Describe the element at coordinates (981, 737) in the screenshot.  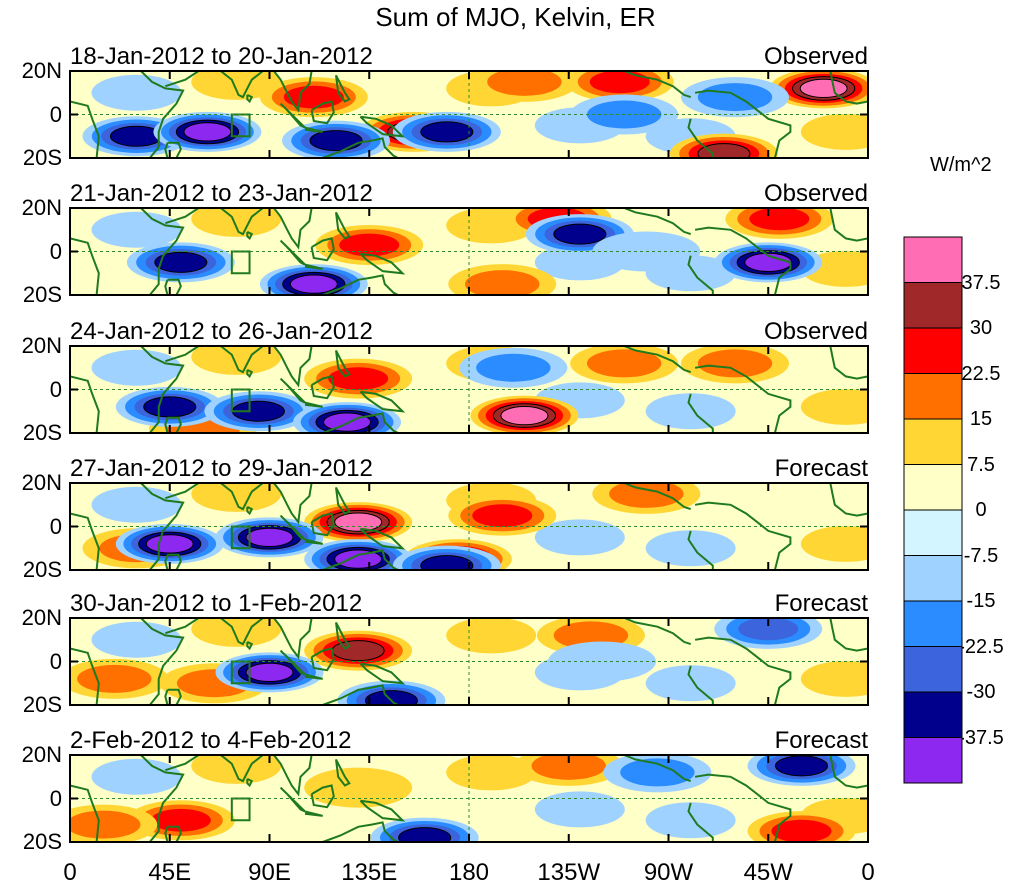
I see `colorbar-label: -37.5` at that location.